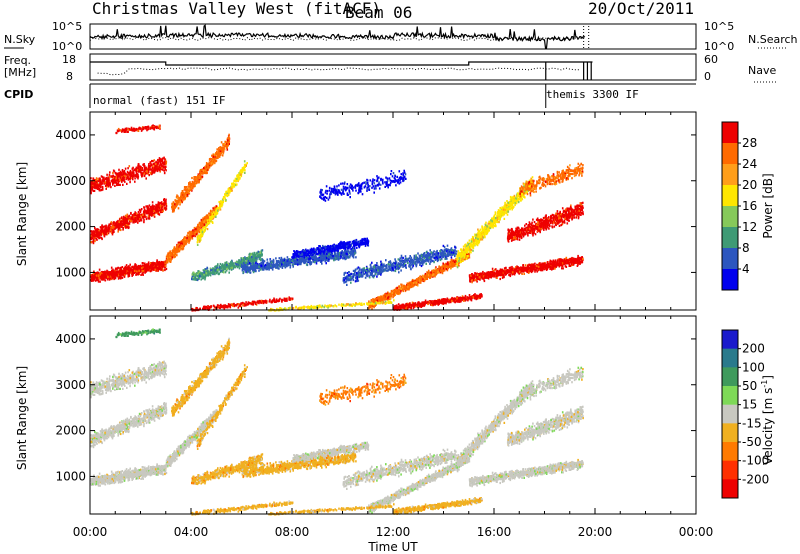 Image resolution: width=800 pixels, height=554 pixels. What do you see at coordinates (337, 36) in the screenshot?
I see `nsky-trace` at bounding box center [337, 36].